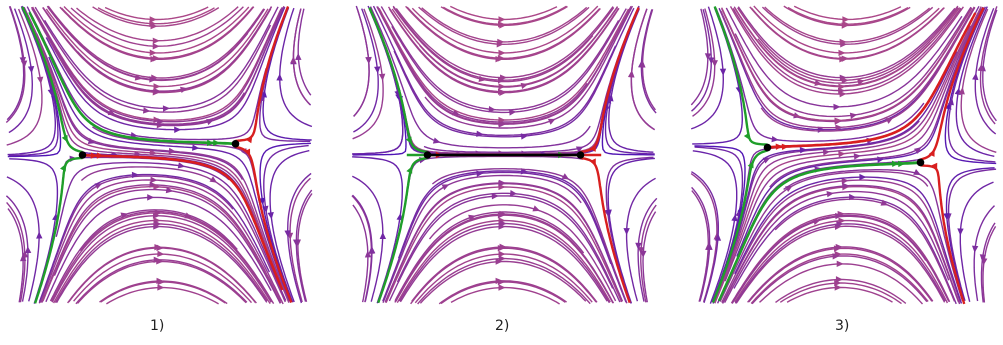 This screenshot has height=345, width=1003. What do you see at coordinates (785, 147) in the screenshot?
I see `unstable-separatrix-arrow` at bounding box center [785, 147].